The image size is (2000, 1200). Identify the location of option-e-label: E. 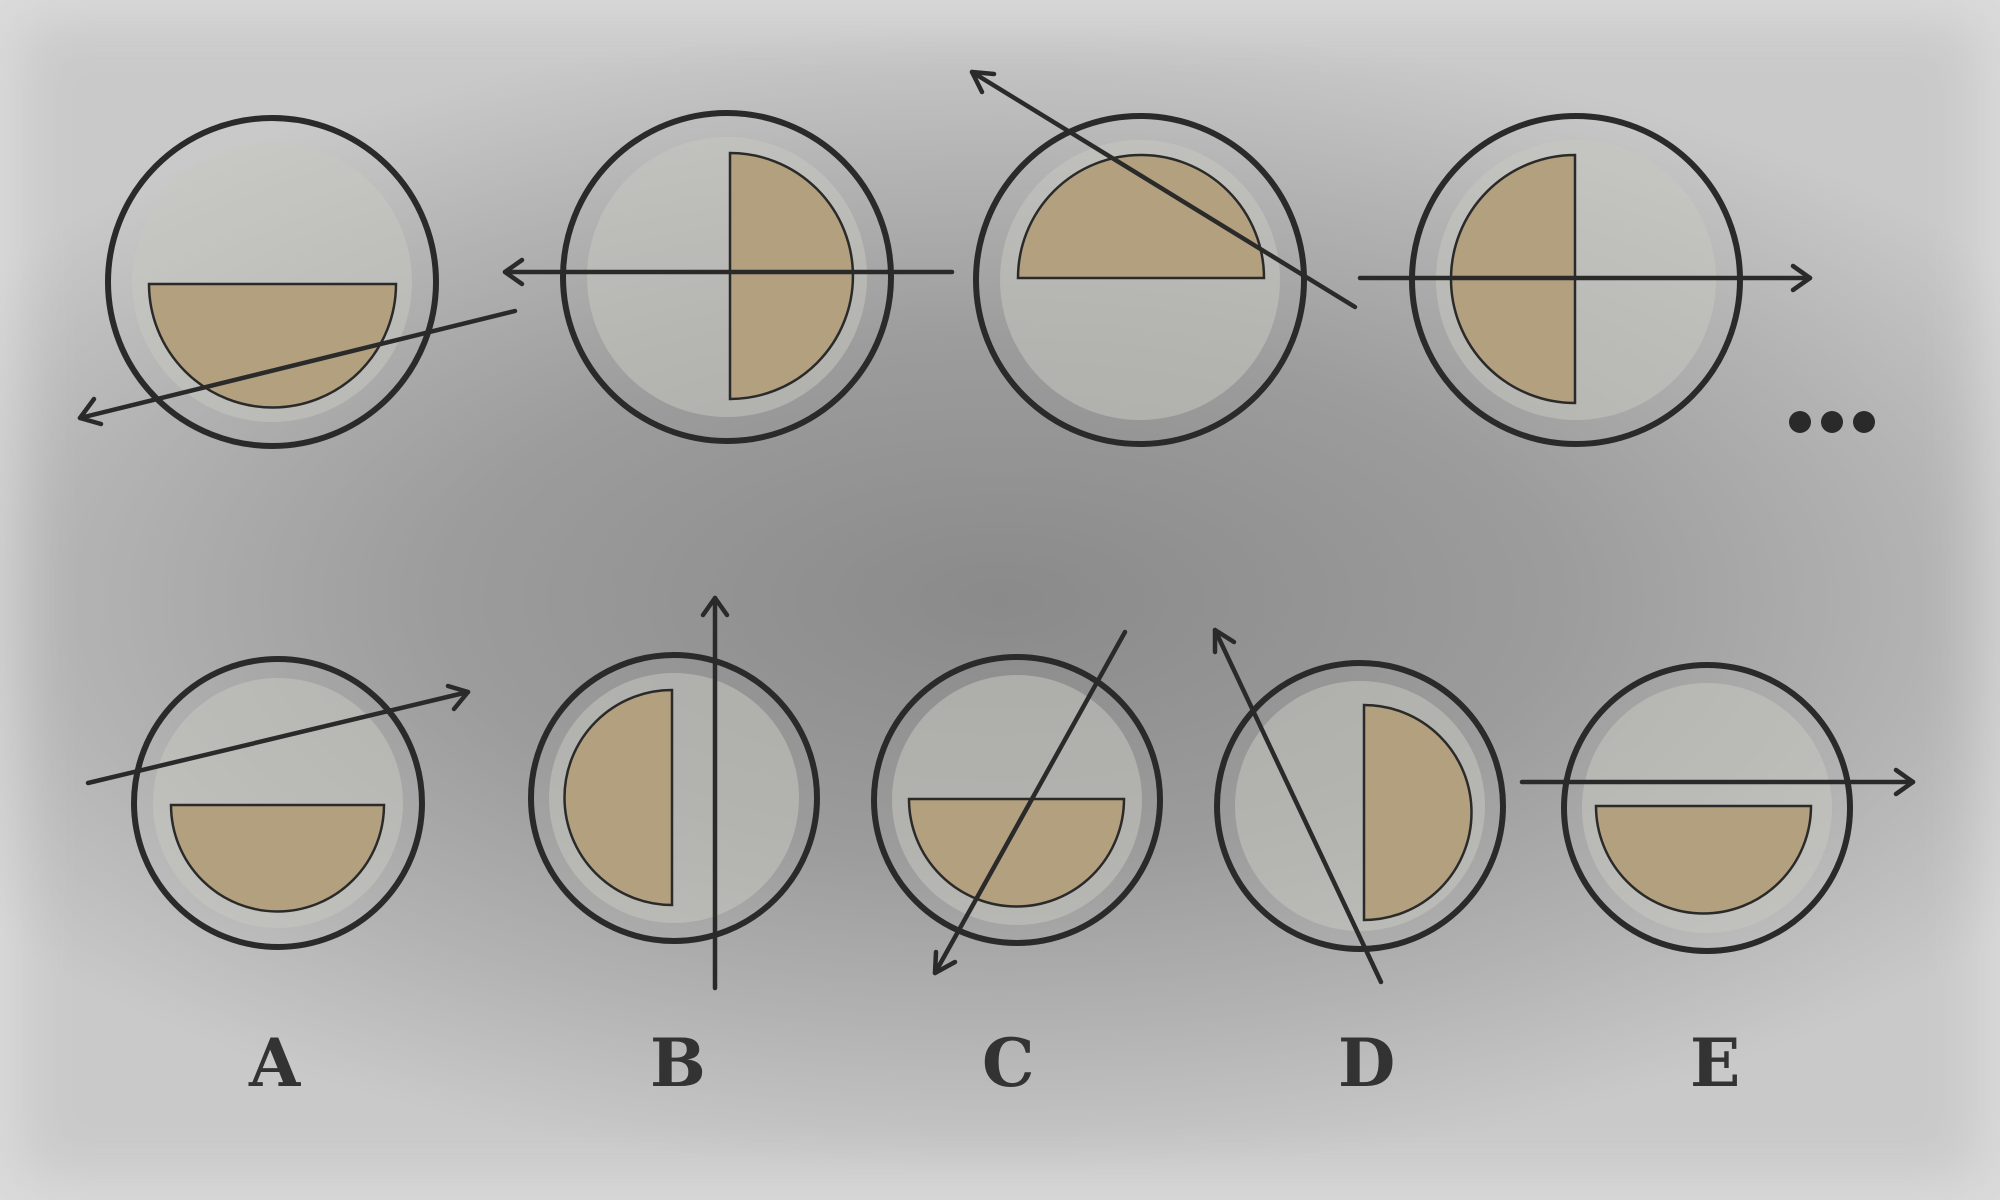
(1715, 1063).